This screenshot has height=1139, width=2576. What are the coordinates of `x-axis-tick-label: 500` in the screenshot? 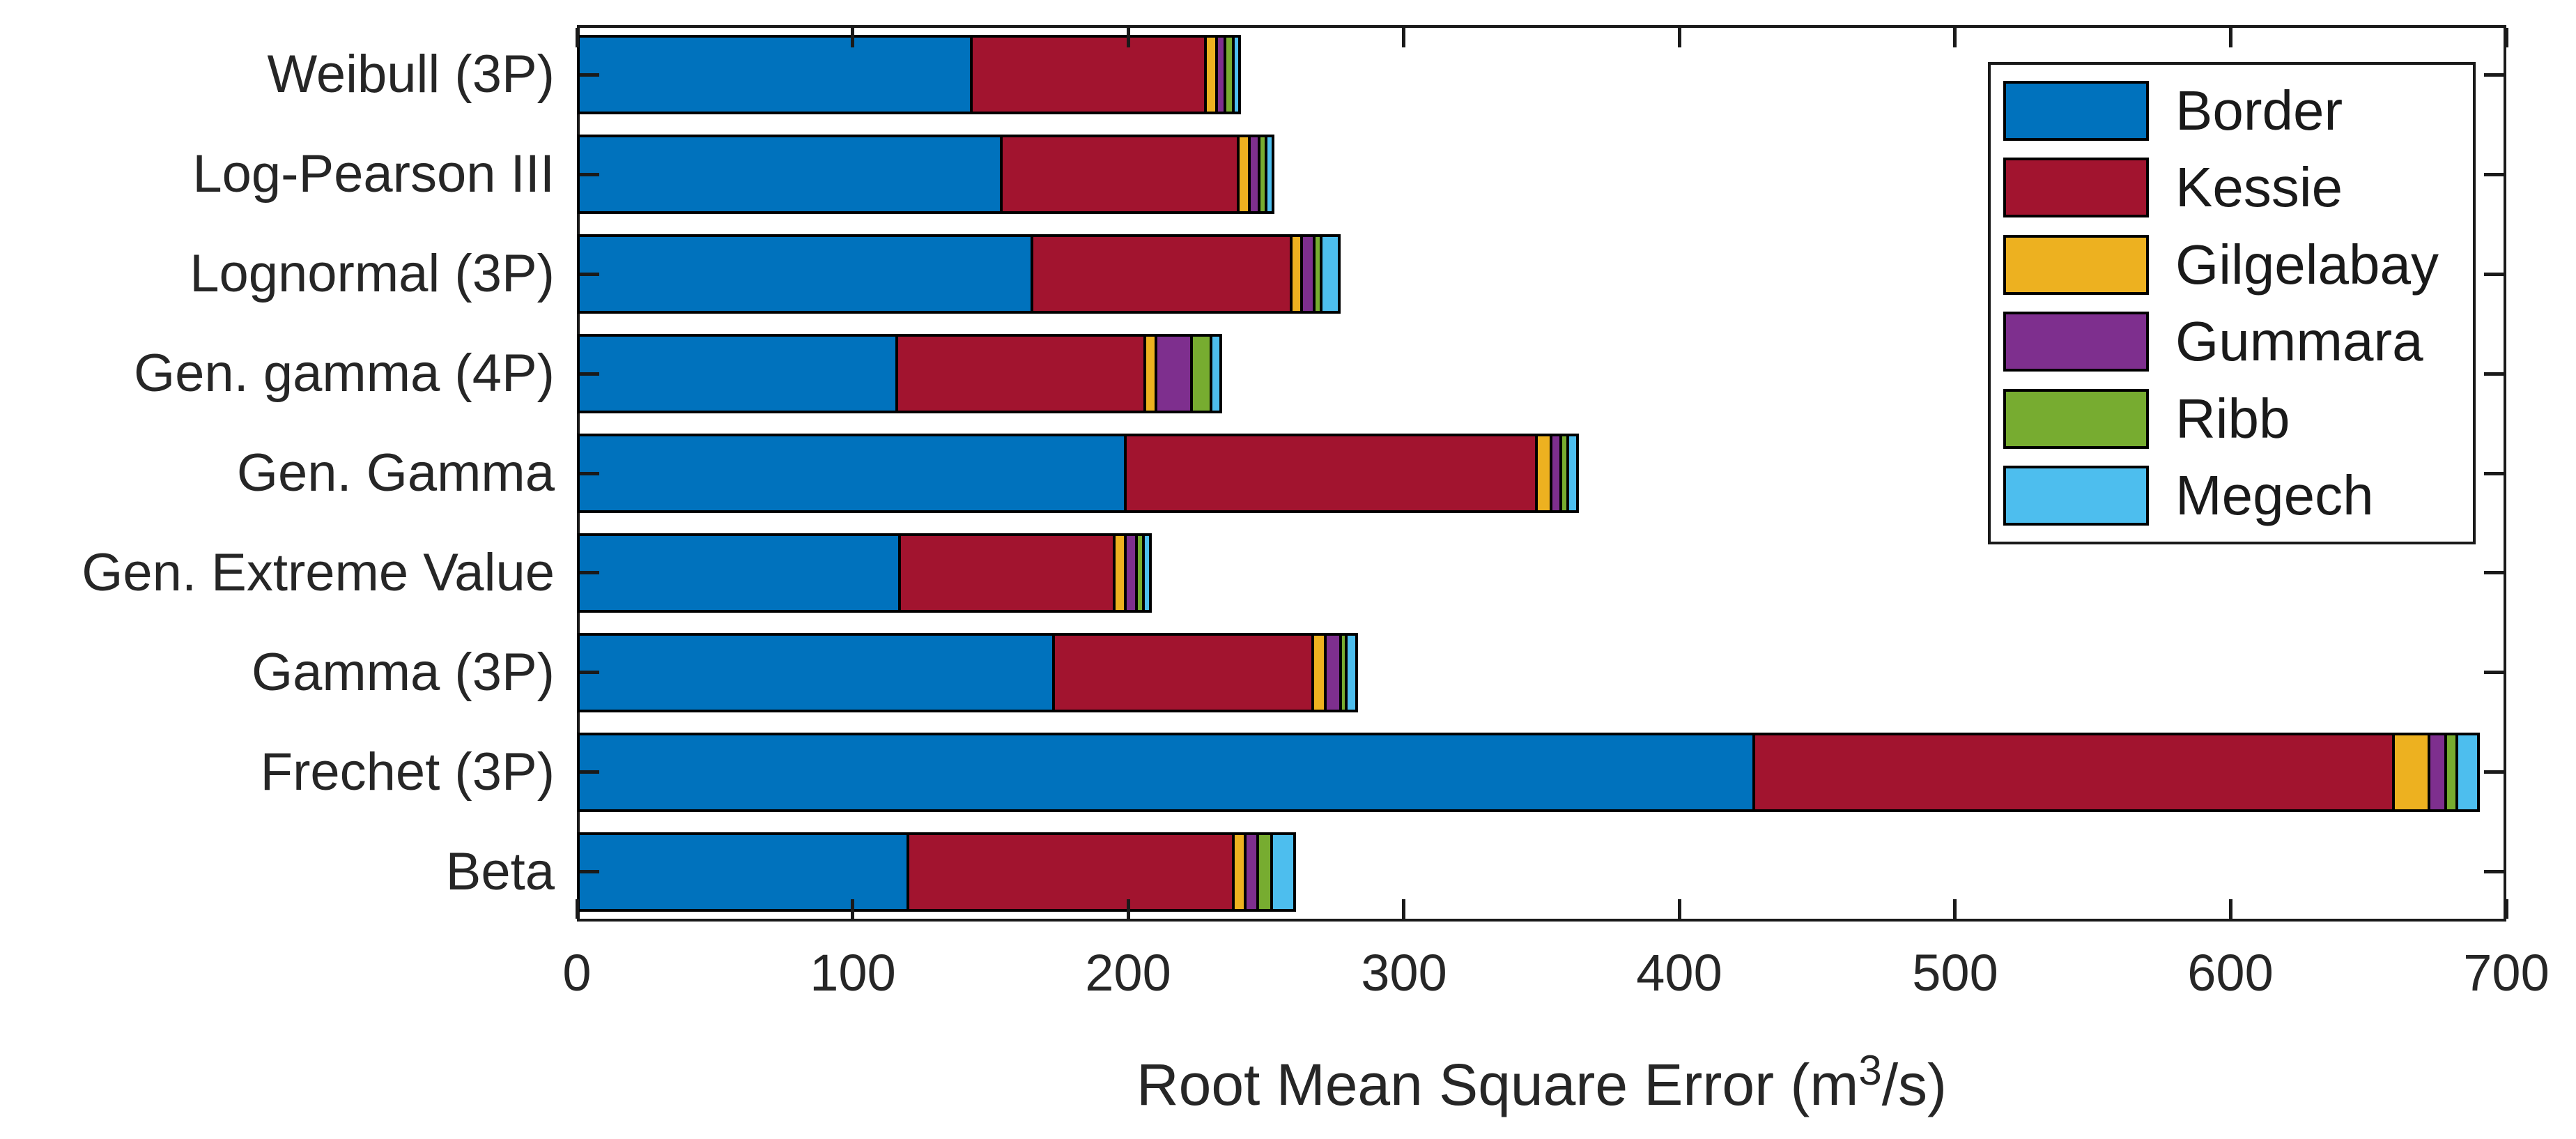 It's located at (1955, 973).